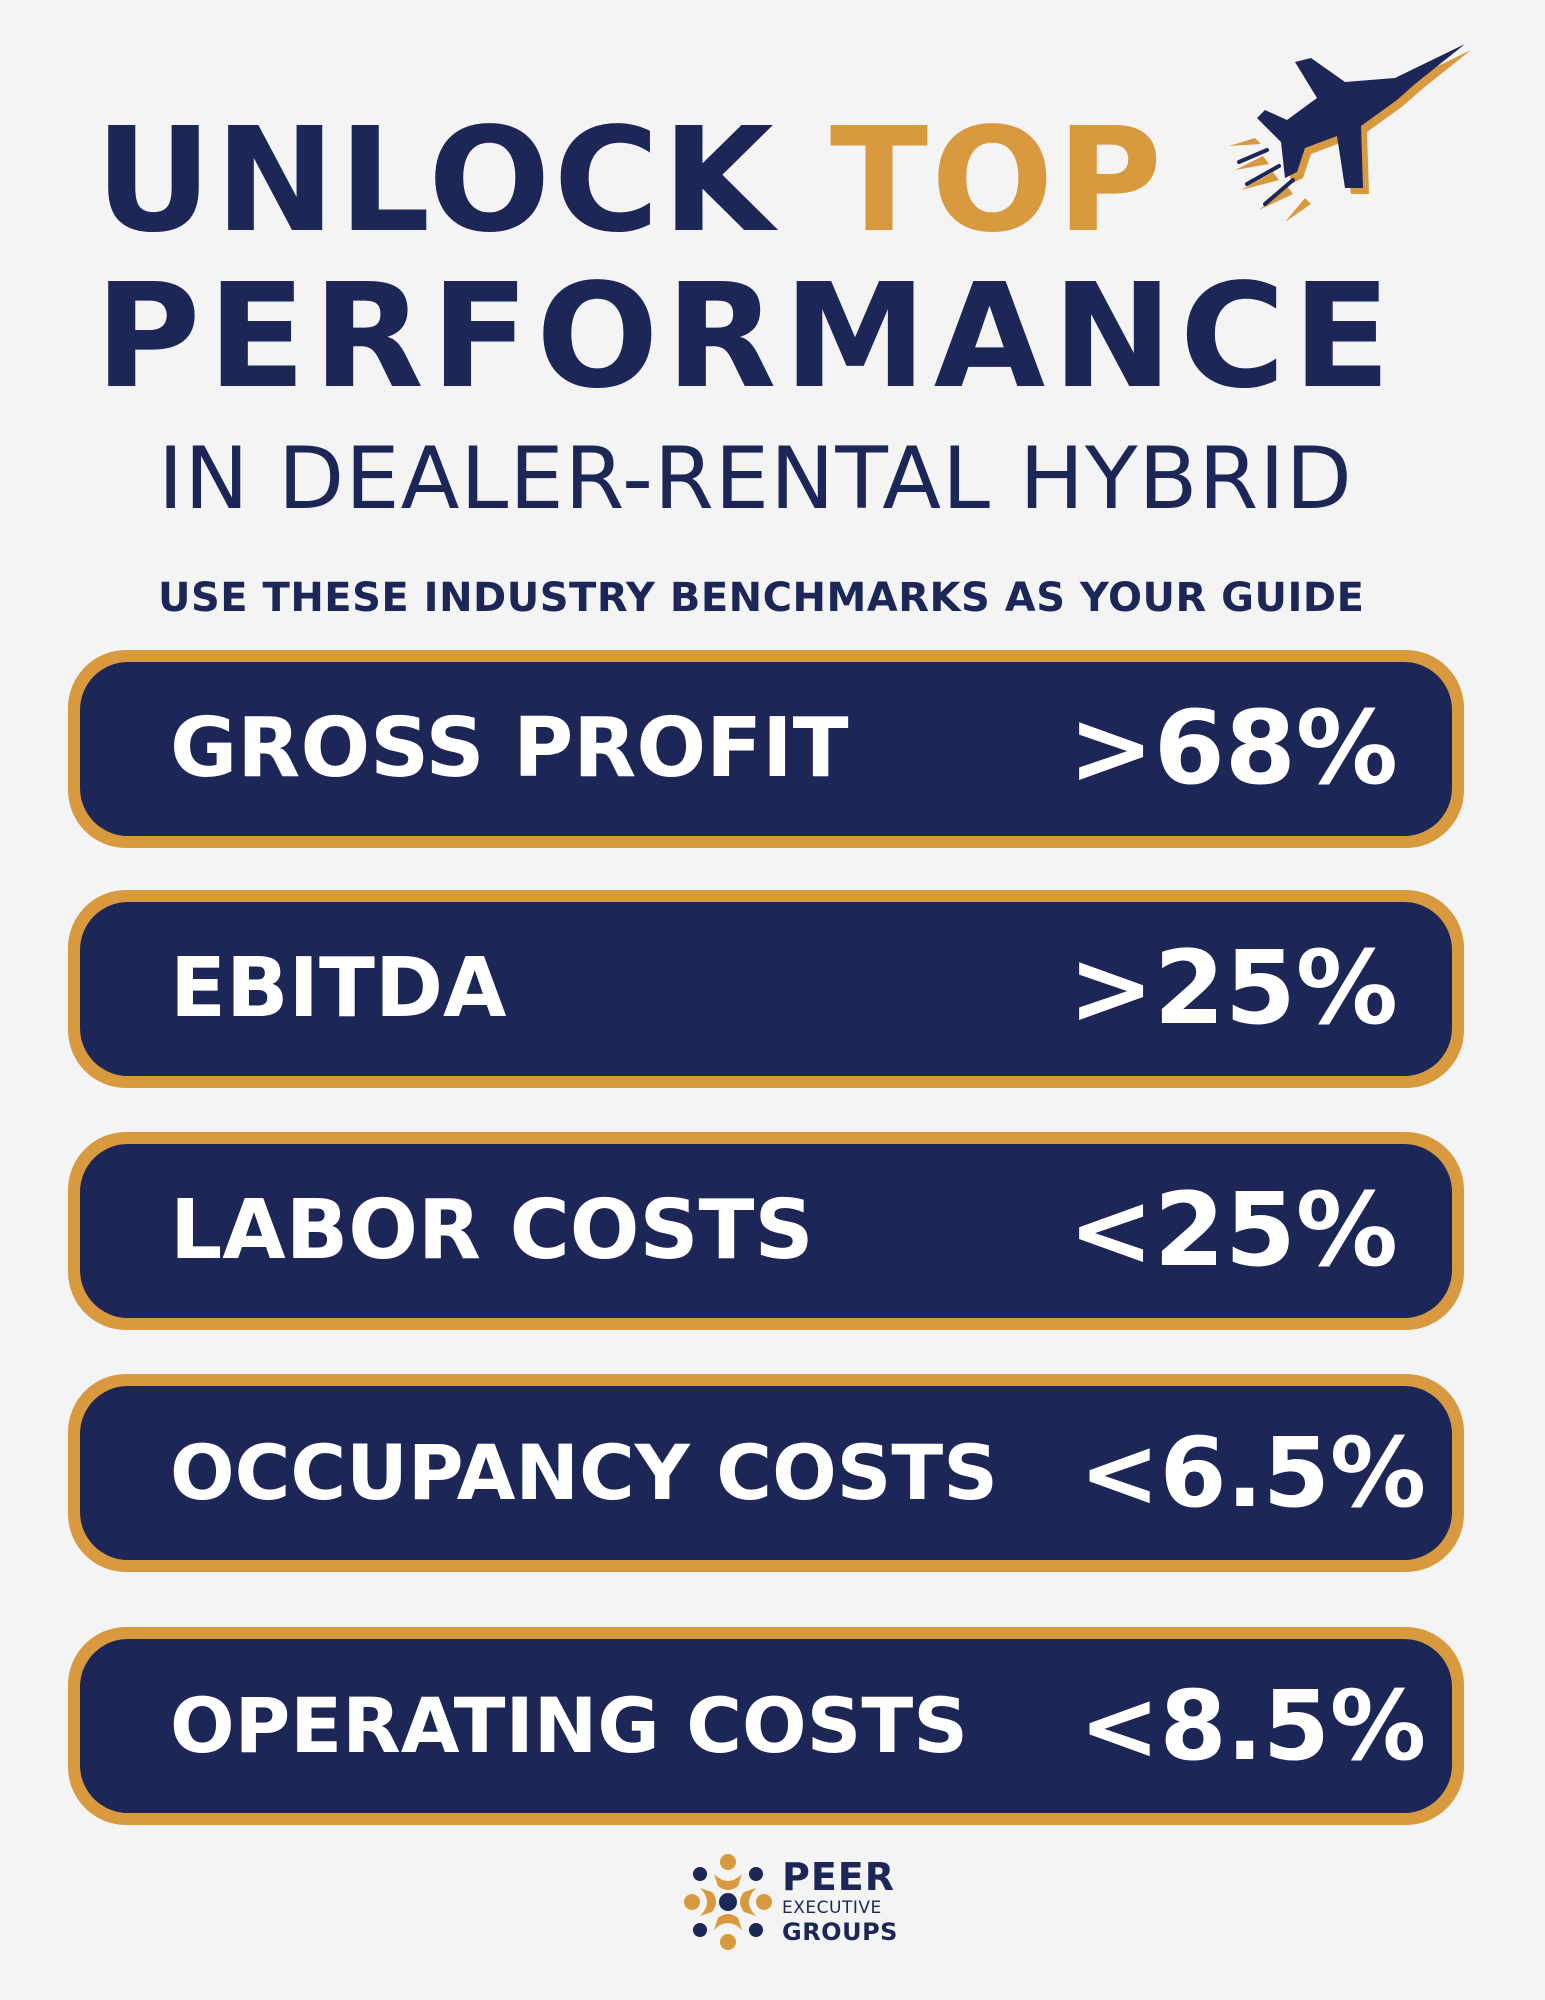  Describe the element at coordinates (492, 1230) in the screenshot. I see `benchmark-label: LABOR COSTS` at that location.